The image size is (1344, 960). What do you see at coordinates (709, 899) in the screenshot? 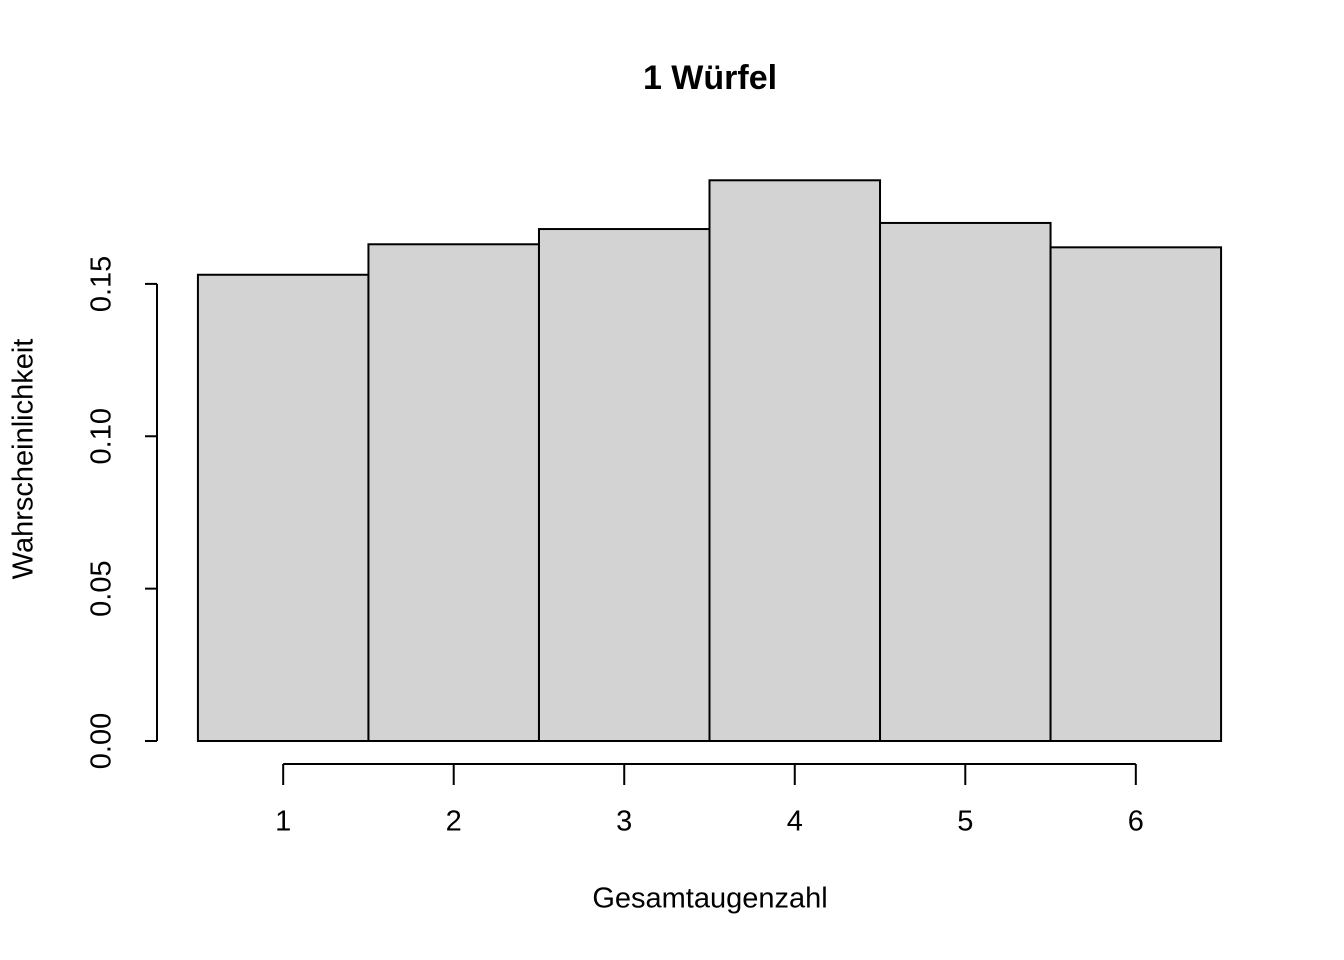
I see `x-axis-label: Gesamtaugenzahl` at bounding box center [709, 899].